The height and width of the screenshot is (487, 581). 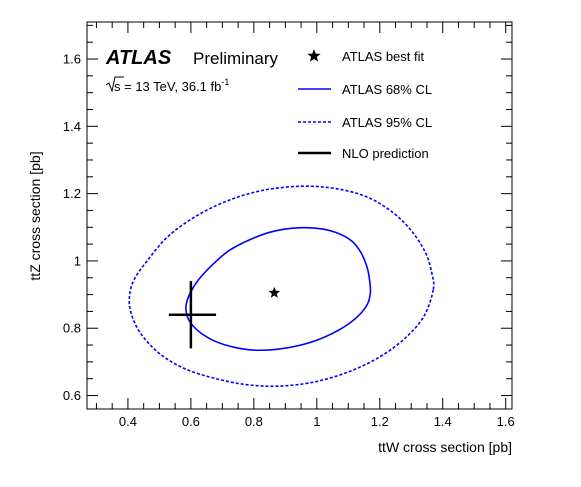 I want to click on x-tick-label: 1, so click(x=316, y=421).